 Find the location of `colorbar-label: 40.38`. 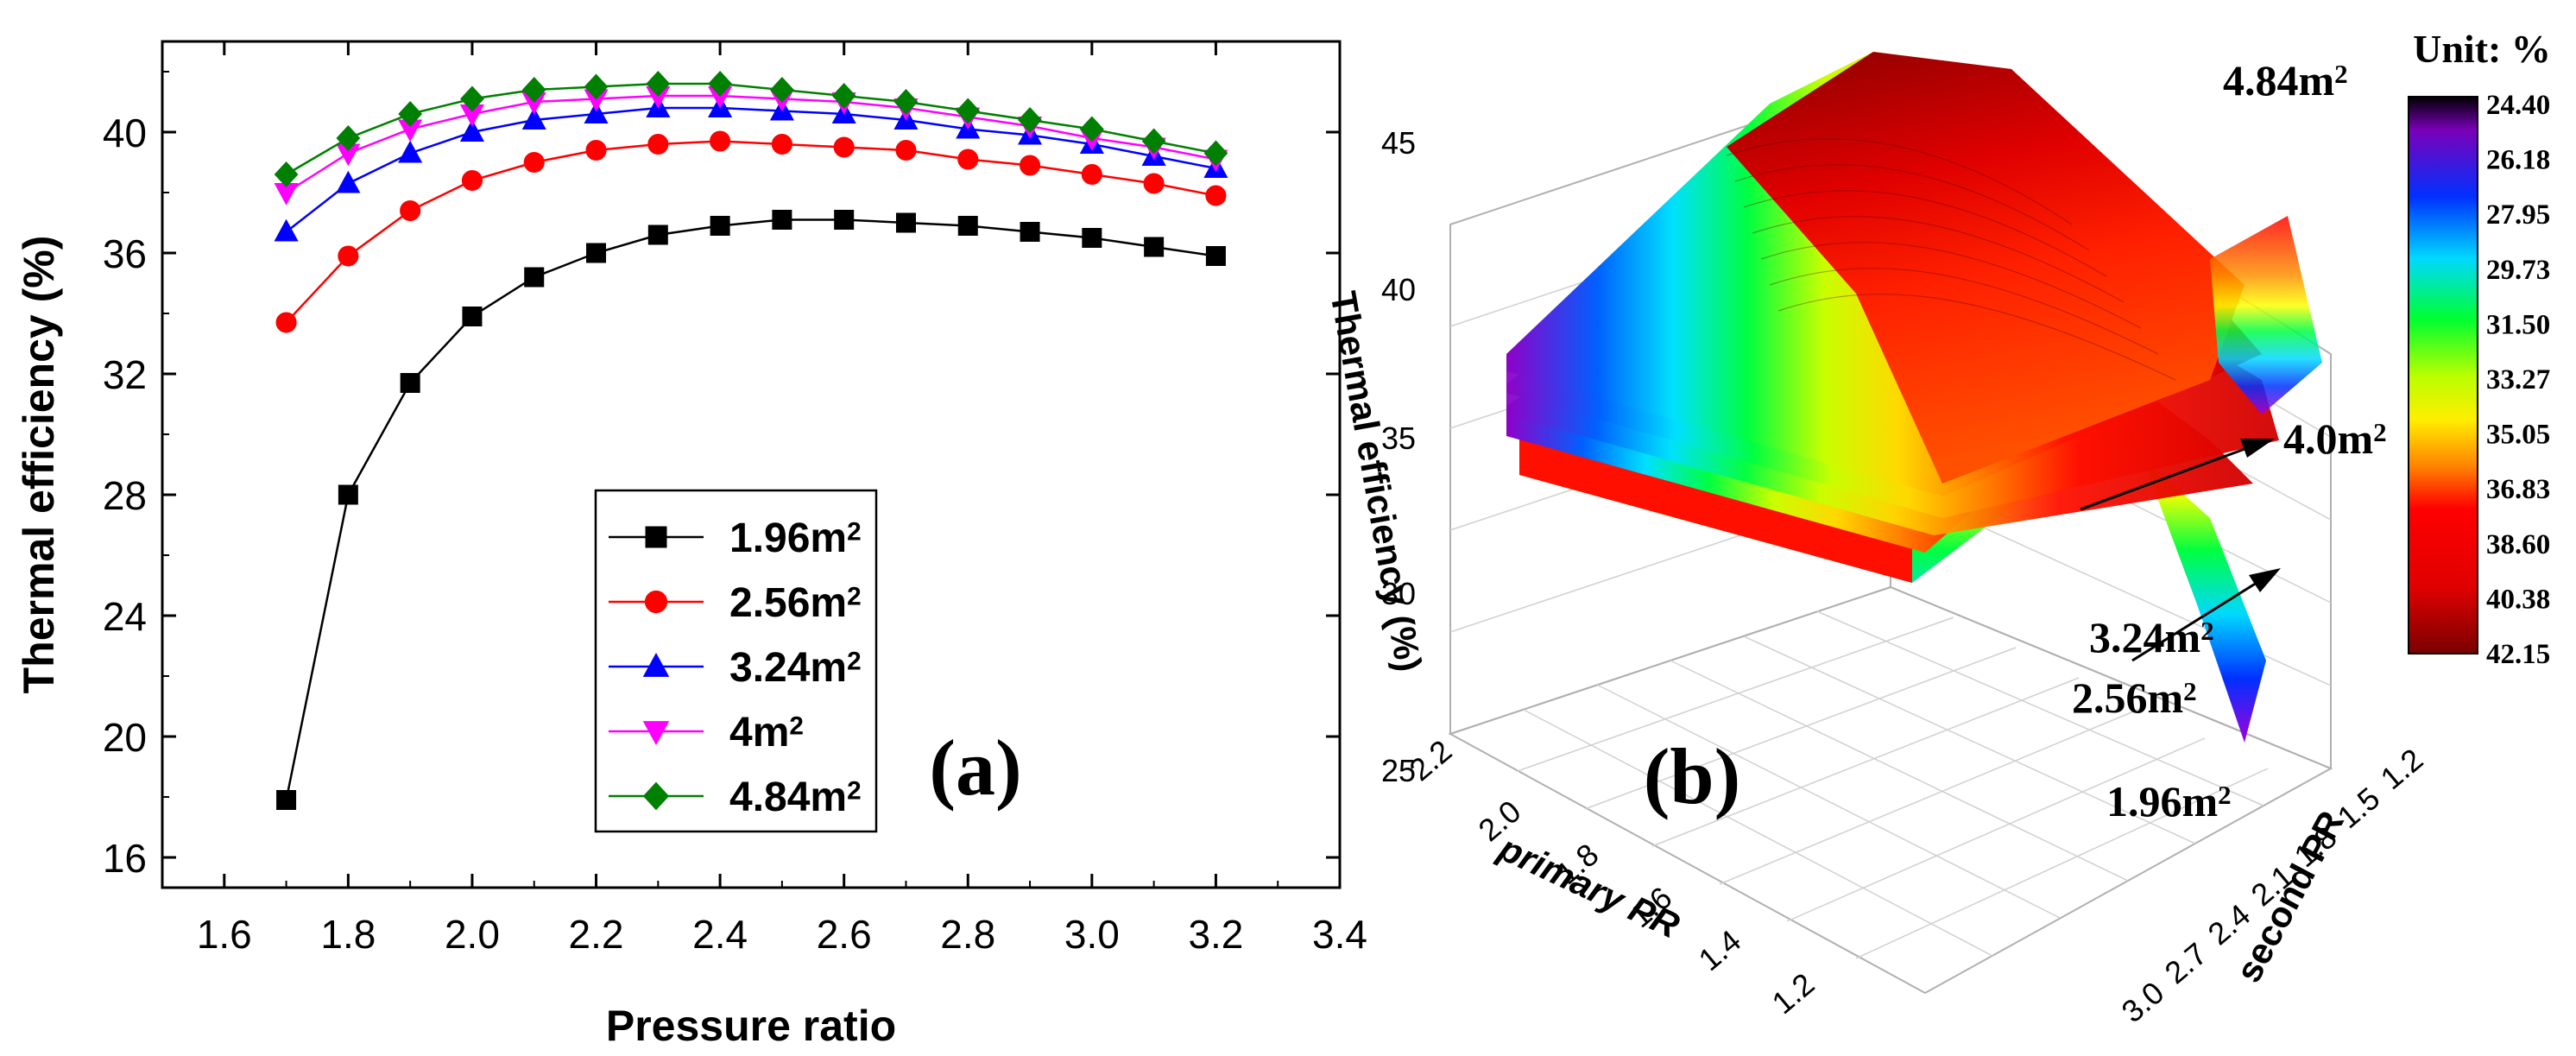

colorbar-label: 40.38 is located at coordinates (2518, 600).